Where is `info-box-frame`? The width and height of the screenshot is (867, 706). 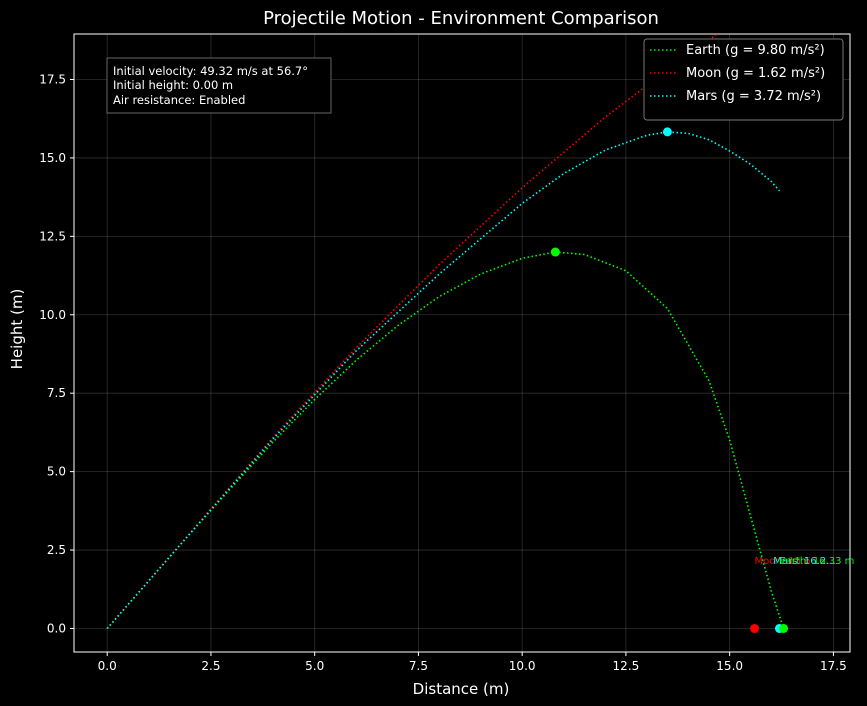
info-box-frame is located at coordinates (219, 85).